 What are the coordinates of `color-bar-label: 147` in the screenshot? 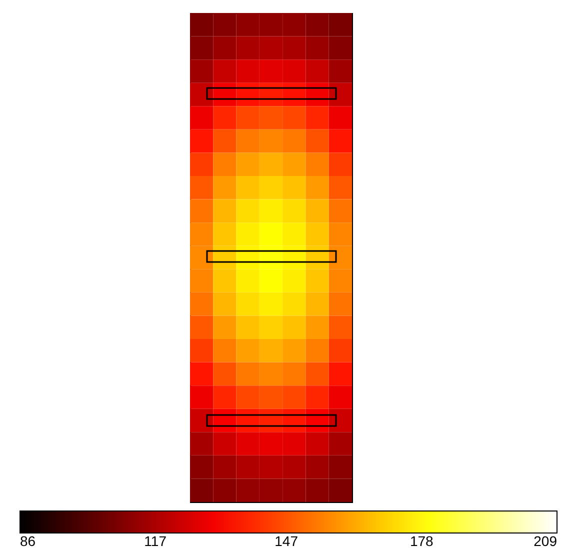 It's located at (286, 541).